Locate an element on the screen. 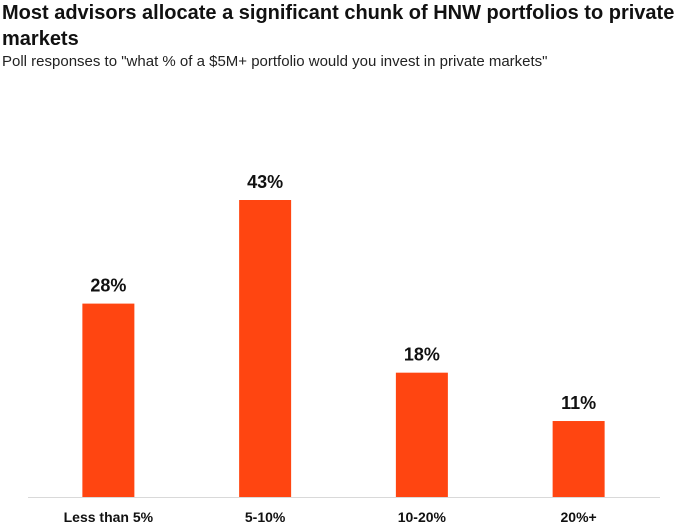 This screenshot has height=528, width=687. category-tick-label: 5-10% is located at coordinates (265, 517).